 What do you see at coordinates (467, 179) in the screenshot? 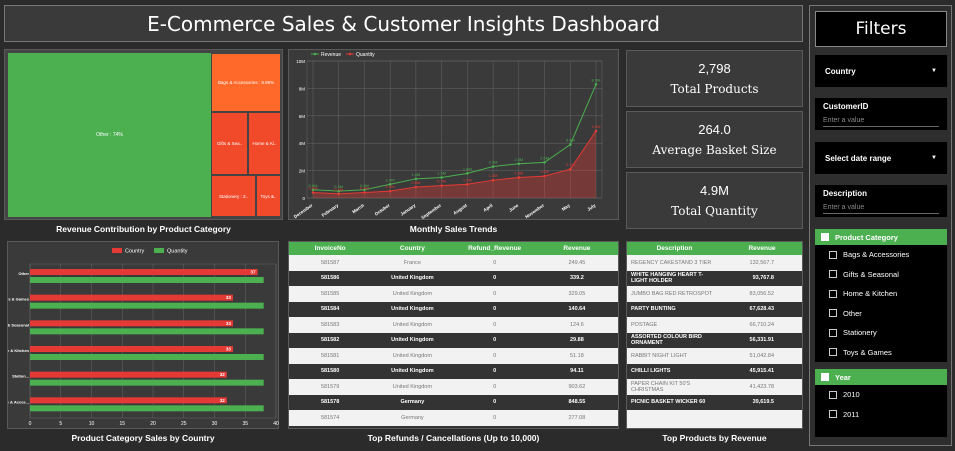
I see `data-label: 1.0M` at bounding box center [467, 179].